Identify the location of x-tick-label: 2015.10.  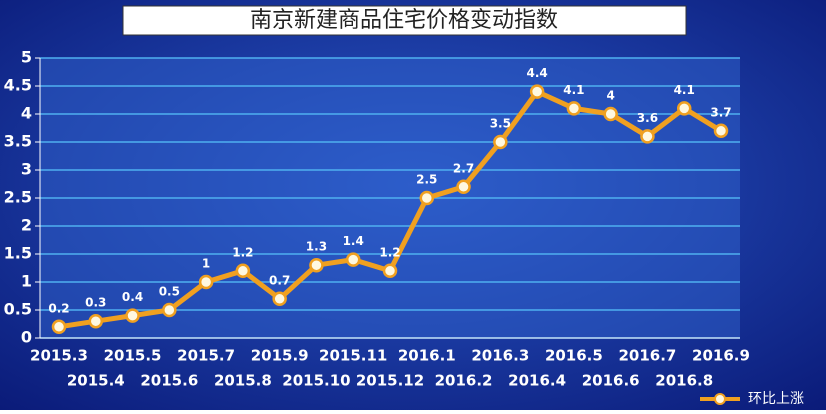
(316, 381).